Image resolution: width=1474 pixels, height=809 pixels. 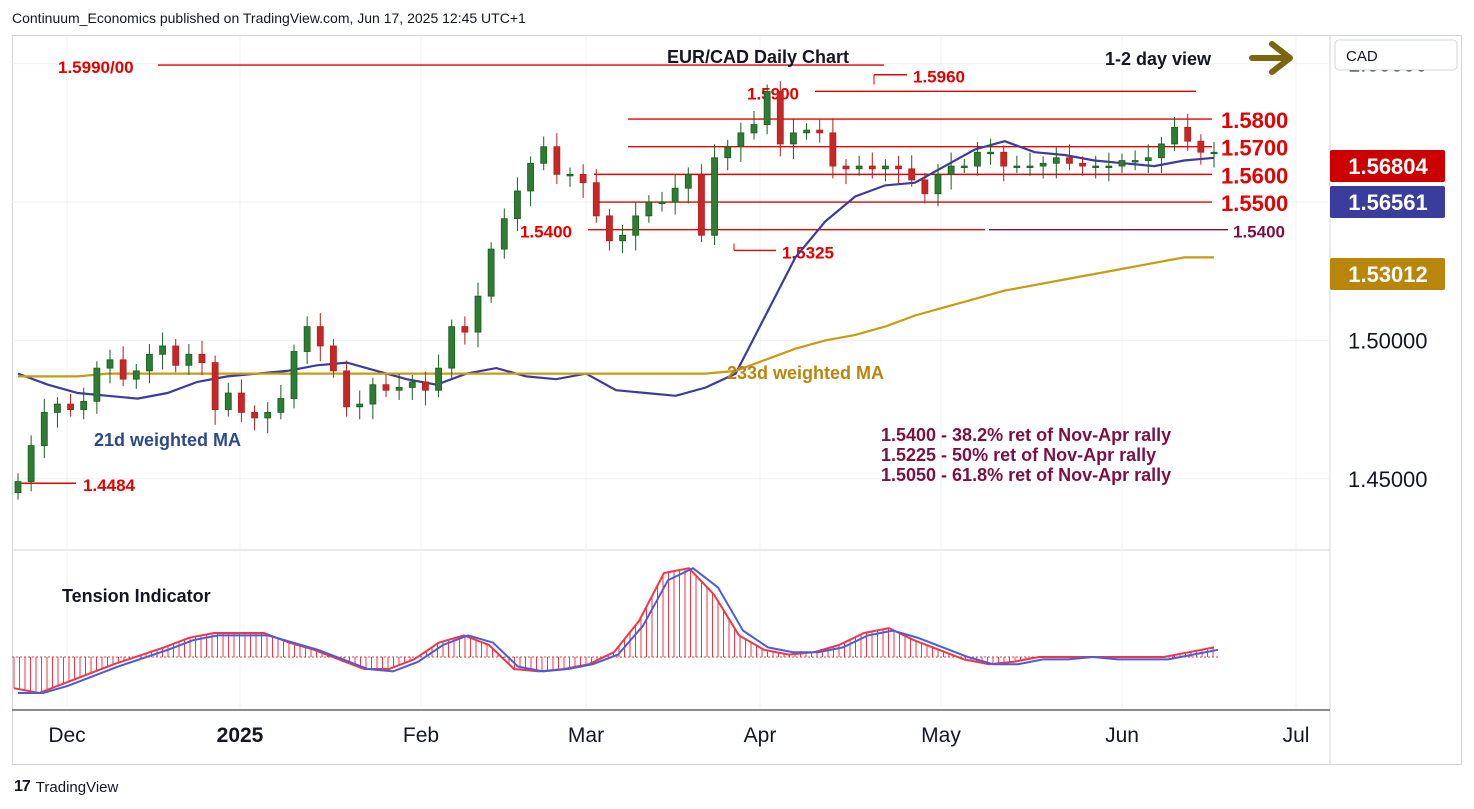 What do you see at coordinates (1396, 55) in the screenshot?
I see `currency-badge` at bounding box center [1396, 55].